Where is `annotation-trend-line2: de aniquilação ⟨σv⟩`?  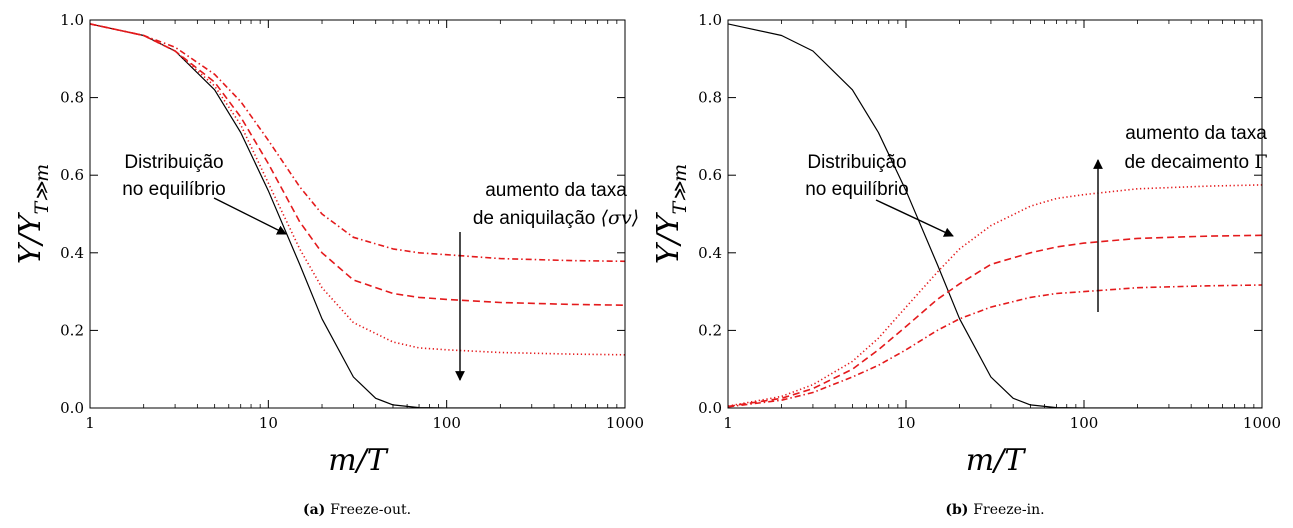
annotation-trend-line2: de aniquilação ⟨σv⟩ is located at coordinates (556, 218).